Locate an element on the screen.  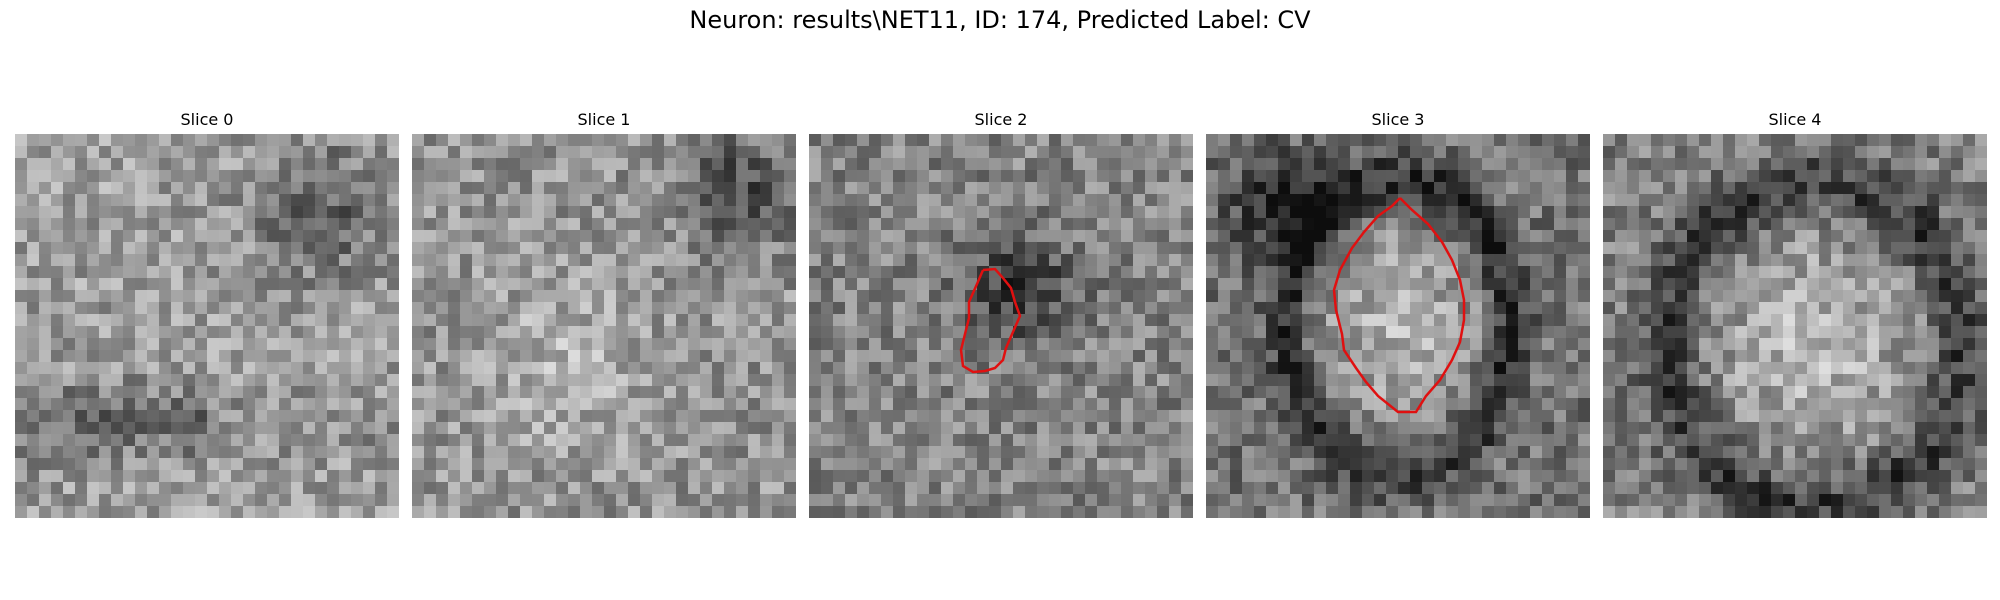
slice-title-0: Slice 0 is located at coordinates (207, 119).